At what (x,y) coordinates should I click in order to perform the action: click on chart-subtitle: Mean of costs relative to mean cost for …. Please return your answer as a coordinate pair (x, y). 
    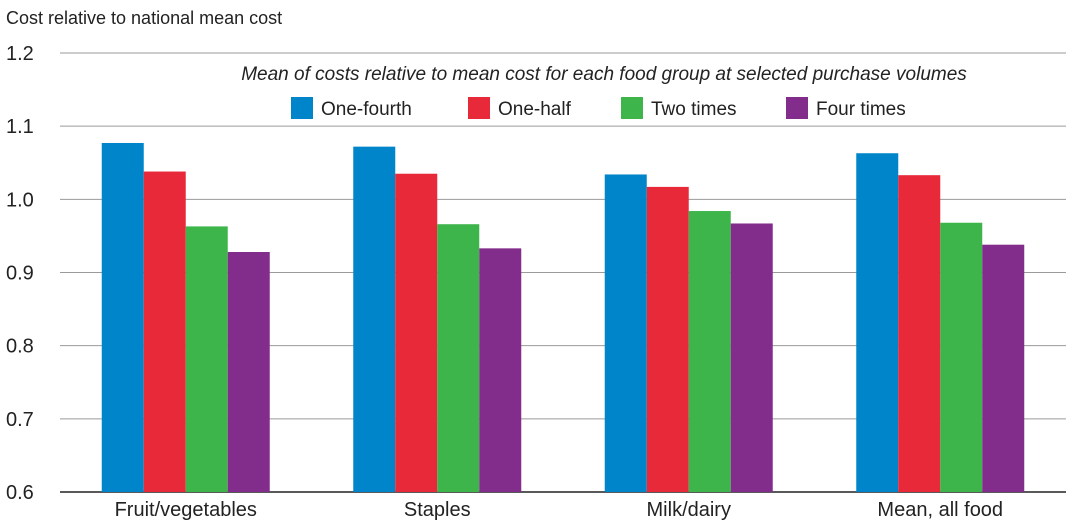
    Looking at the image, I should click on (604, 74).